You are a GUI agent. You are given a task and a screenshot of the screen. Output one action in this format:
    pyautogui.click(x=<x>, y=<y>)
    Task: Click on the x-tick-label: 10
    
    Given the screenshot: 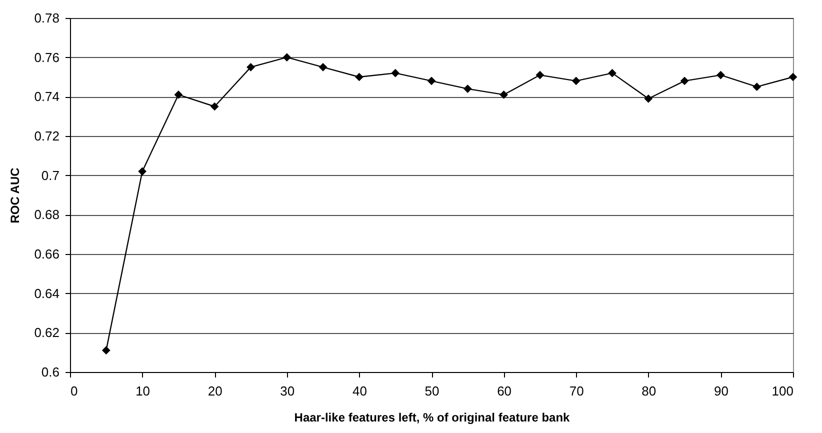 What is the action you would take?
    pyautogui.click(x=143, y=391)
    